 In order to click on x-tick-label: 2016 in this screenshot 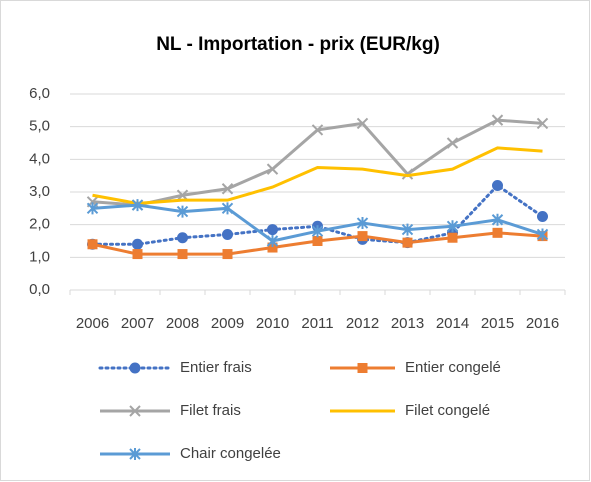, I will do `click(542, 323)`.